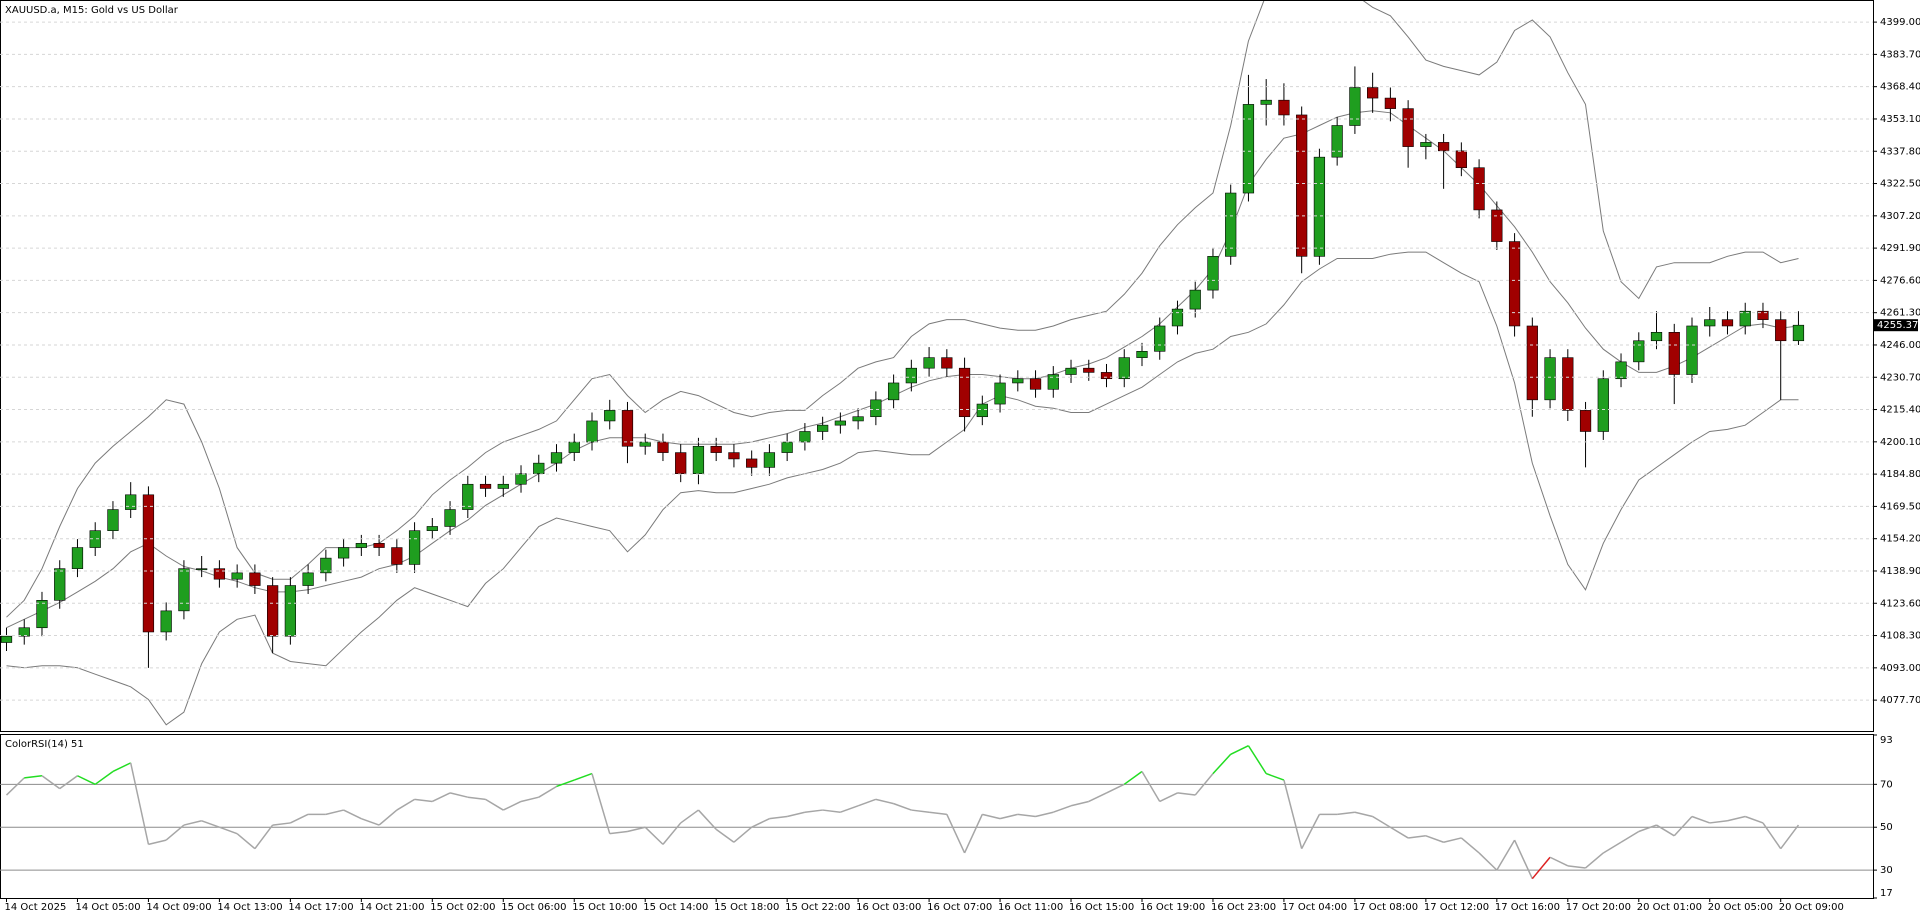 Image resolution: width=1920 pixels, height=915 pixels. I want to click on y-tick-label: 70, so click(1886, 784).